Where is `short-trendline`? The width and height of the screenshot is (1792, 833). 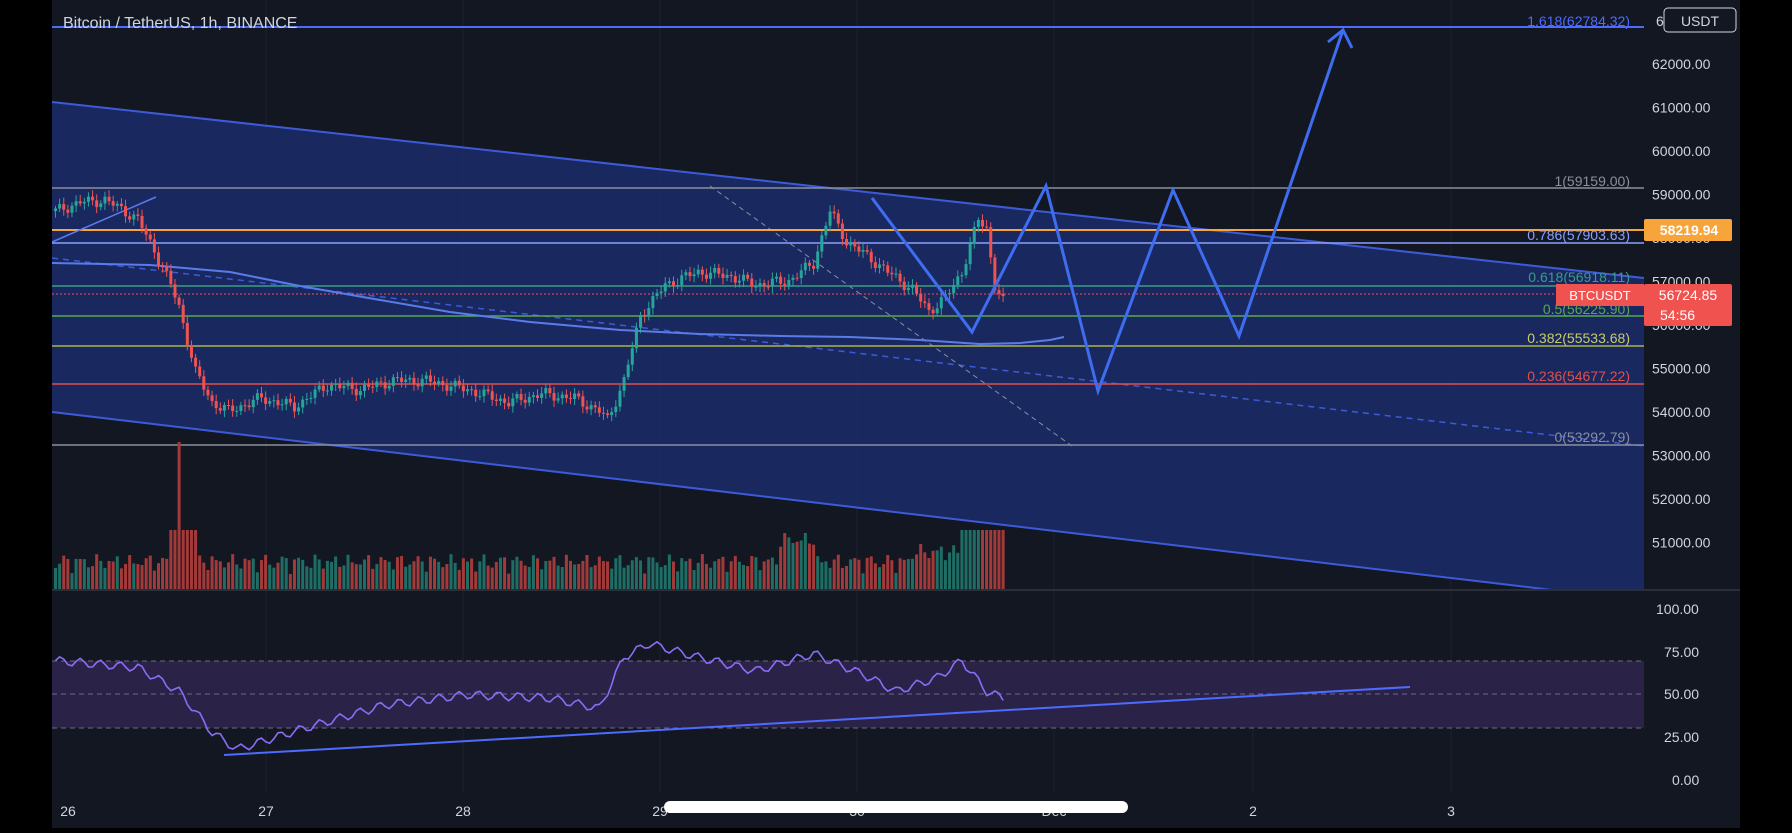
short-trendline is located at coordinates (104, 219).